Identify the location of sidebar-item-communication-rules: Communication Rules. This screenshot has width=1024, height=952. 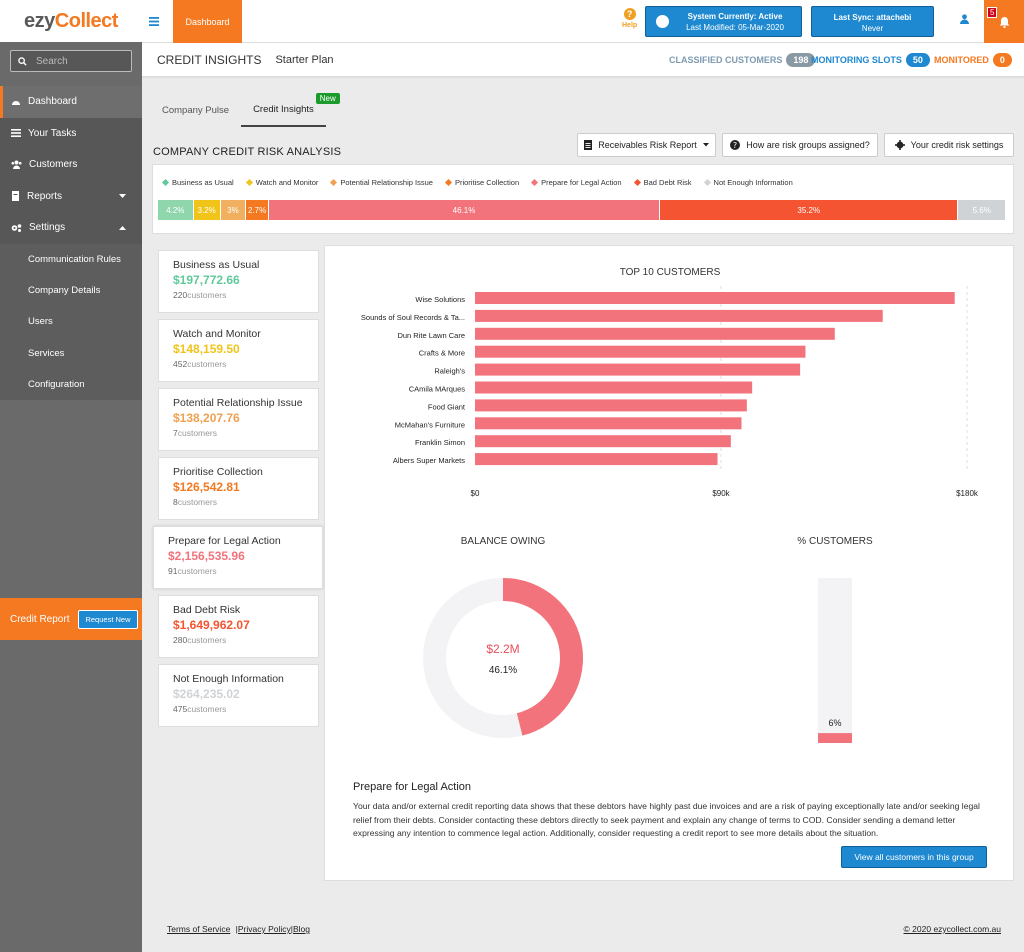
(71, 259).